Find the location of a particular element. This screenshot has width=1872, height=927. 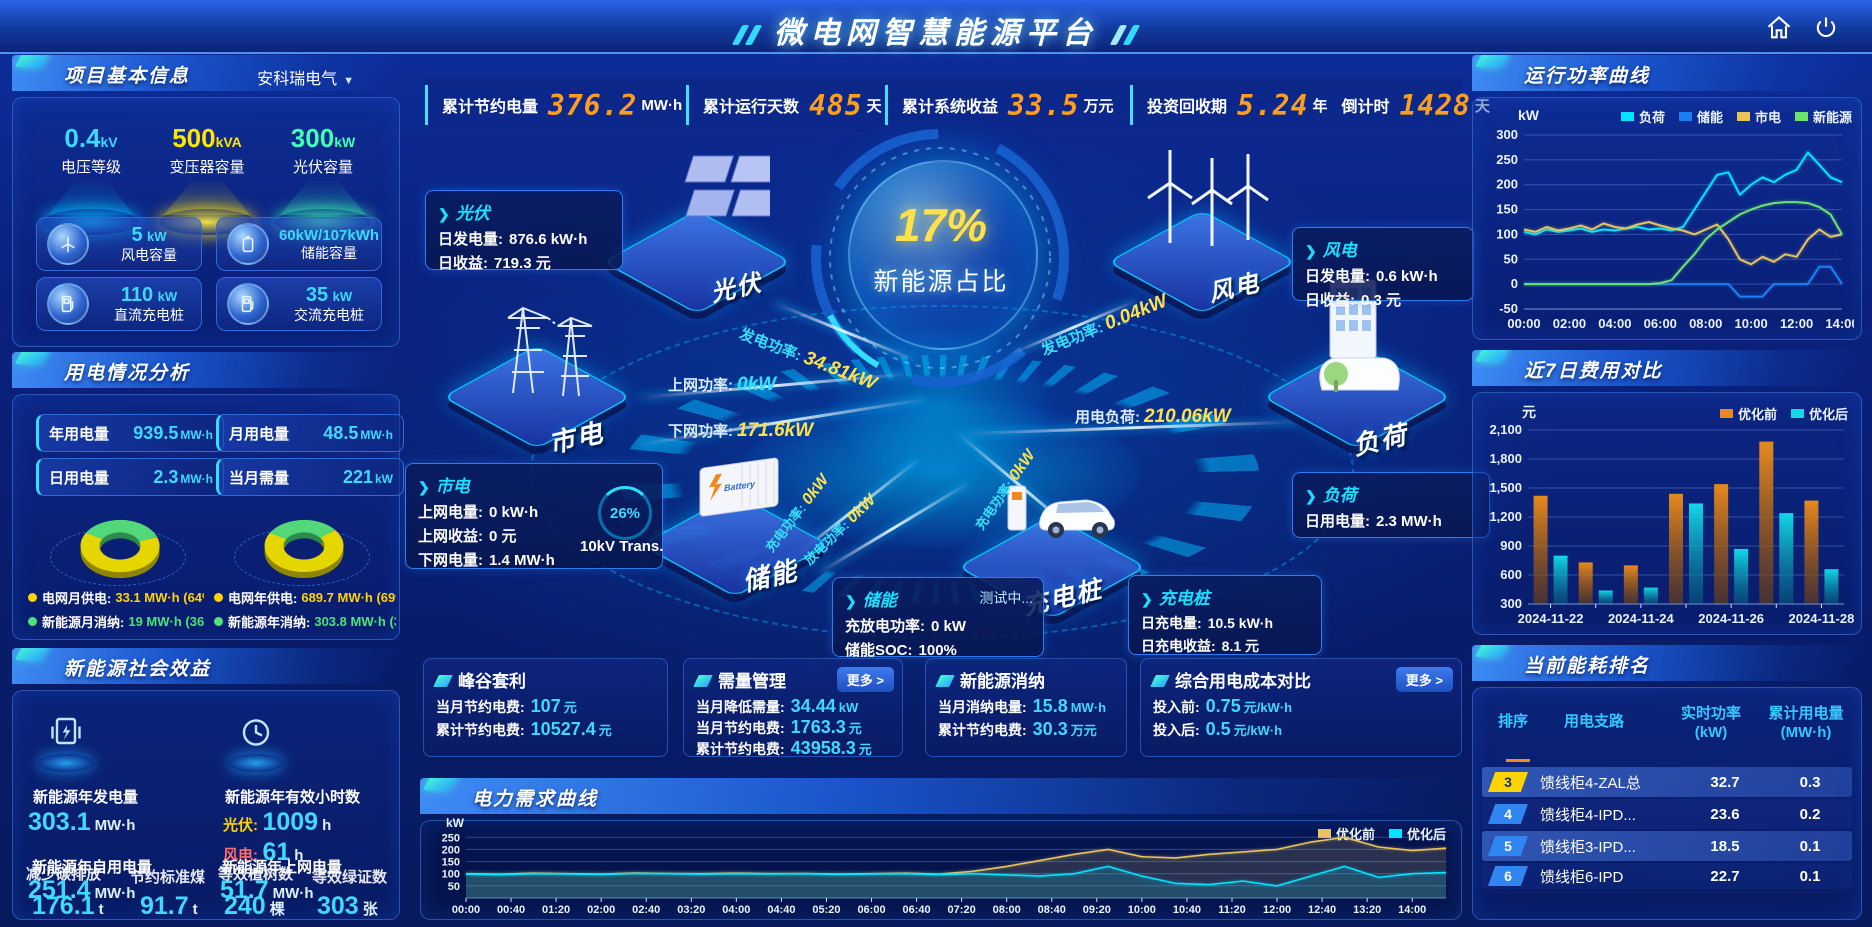

svg-text: 250 is located at coordinates (451, 838).